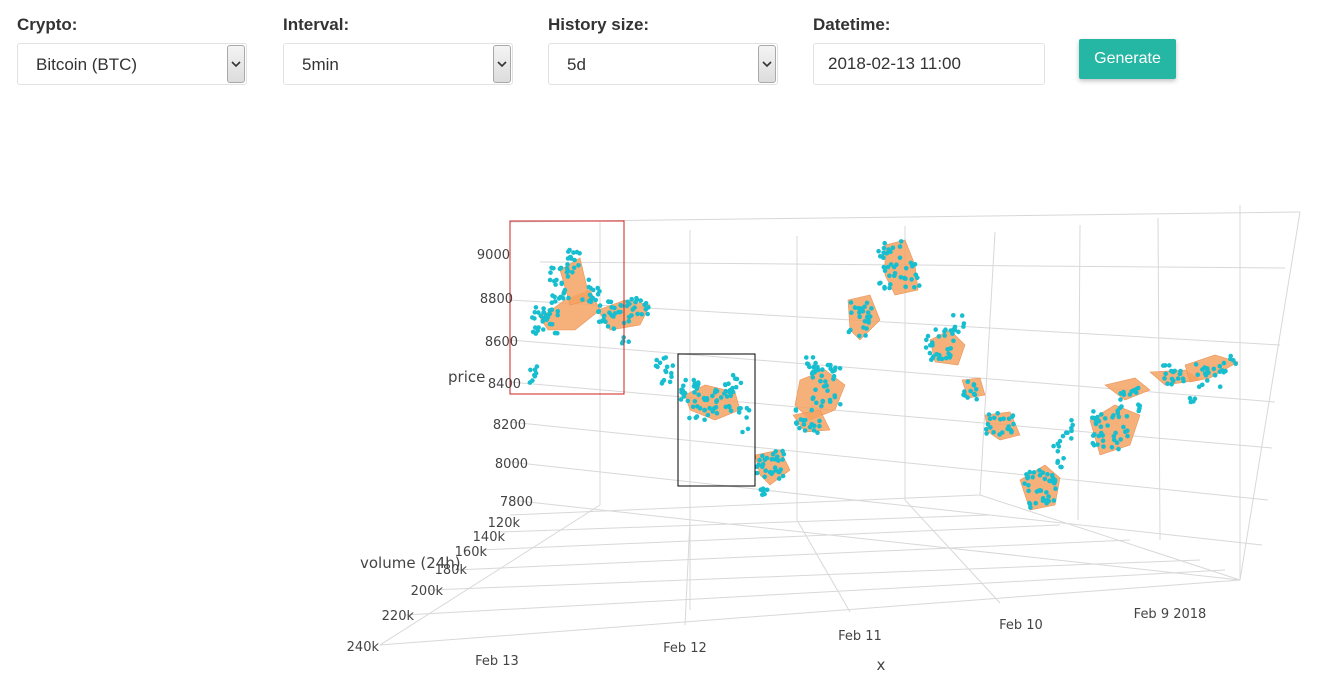 The height and width of the screenshot is (689, 1329). I want to click on interval-control: Interval: 5min, so click(398, 49).